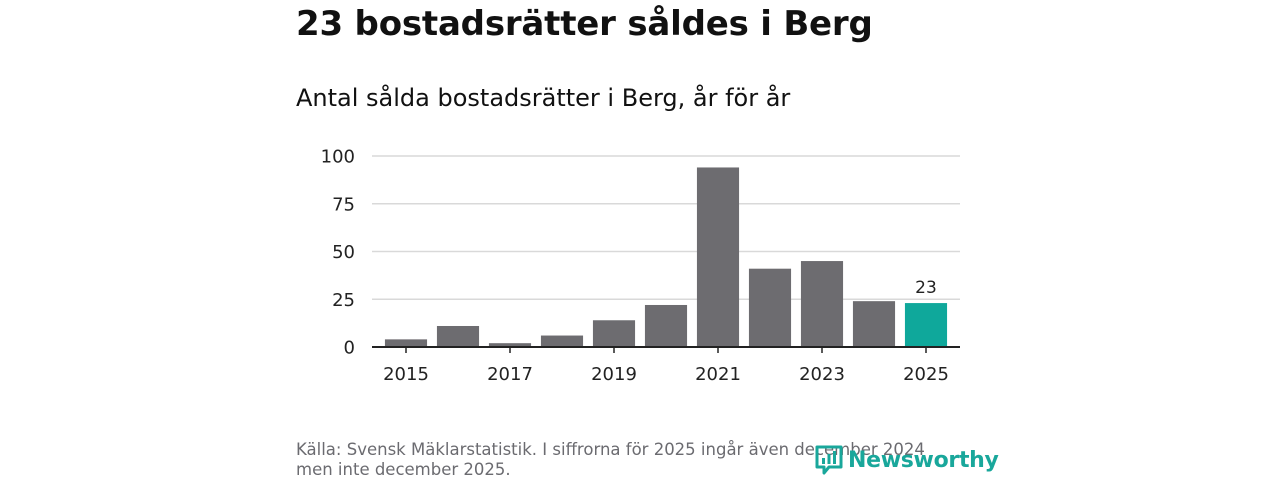 This screenshot has width=1280, height=480. What do you see at coordinates (343, 300) in the screenshot?
I see `y-tick-label: 25` at bounding box center [343, 300].